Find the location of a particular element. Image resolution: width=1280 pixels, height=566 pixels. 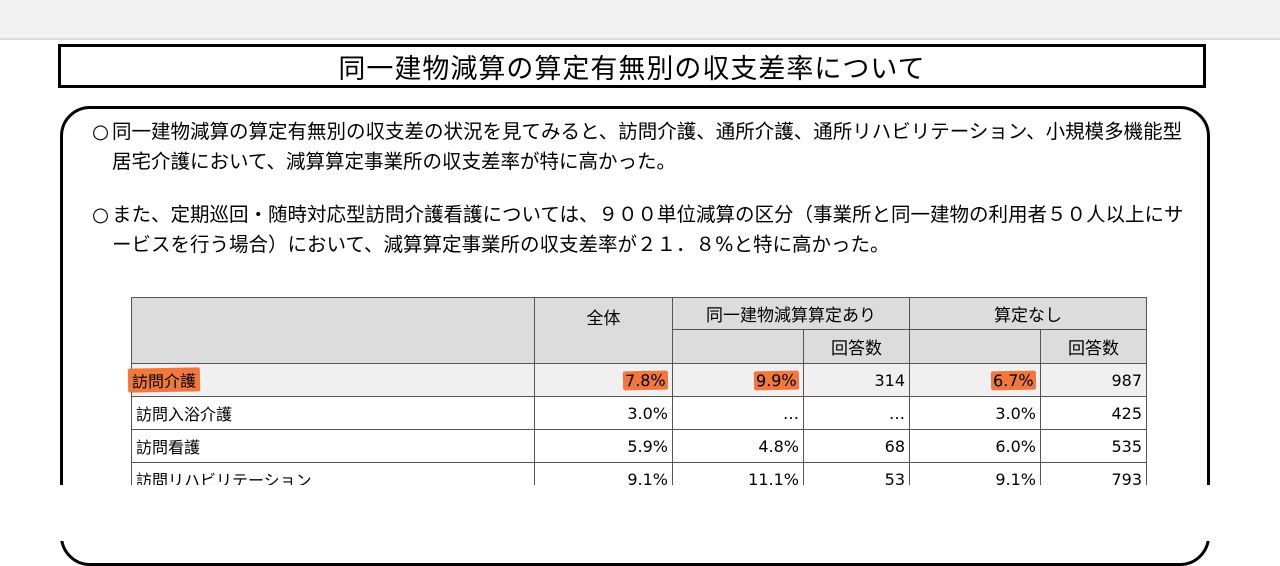

all-rate: 3.0% is located at coordinates (603, 413).